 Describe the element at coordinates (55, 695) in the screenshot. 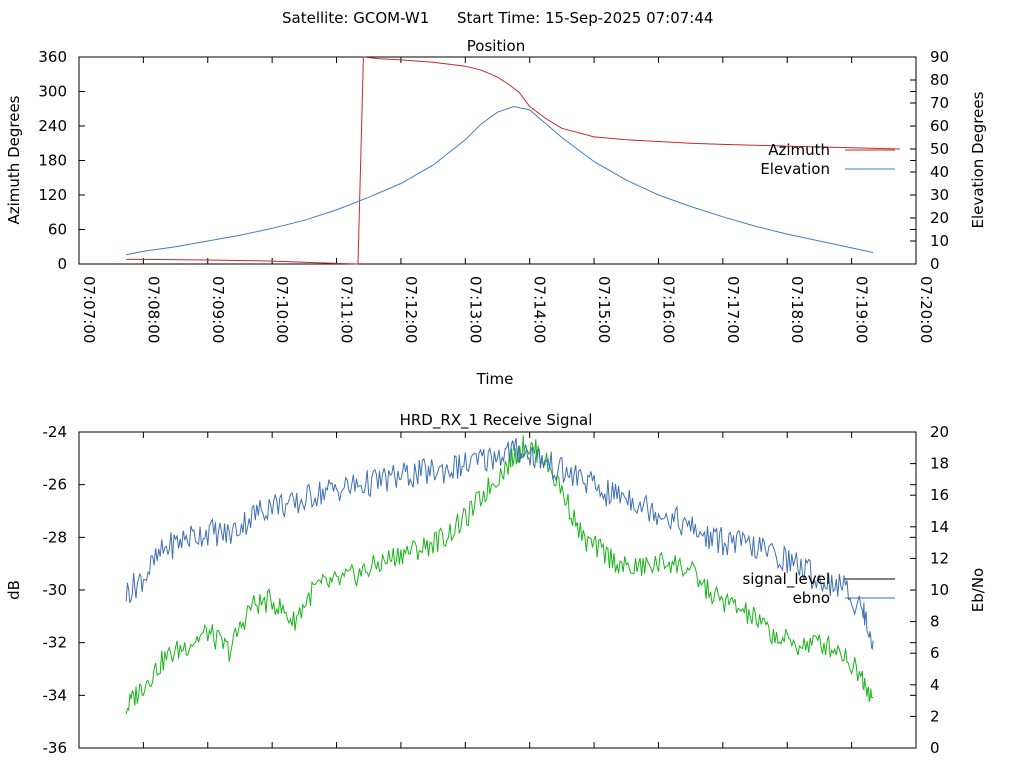

I see `y-tick-label: -34` at that location.